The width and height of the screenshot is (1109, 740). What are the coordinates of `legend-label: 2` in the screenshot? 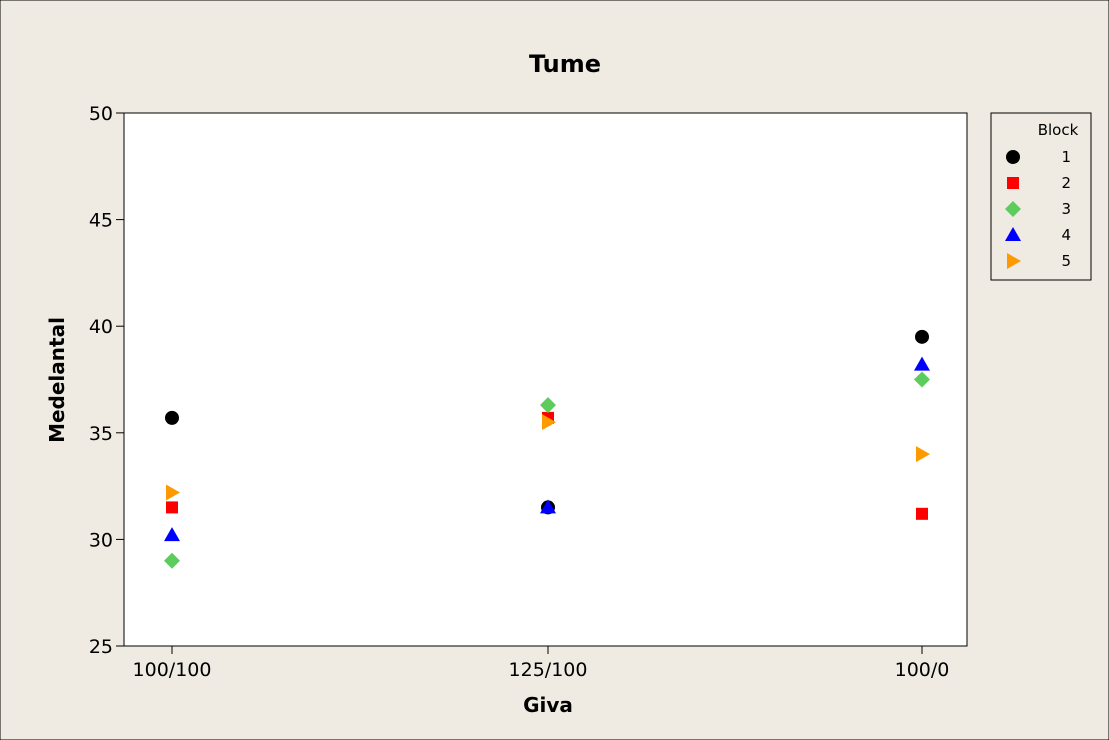 It's located at (1066, 183).